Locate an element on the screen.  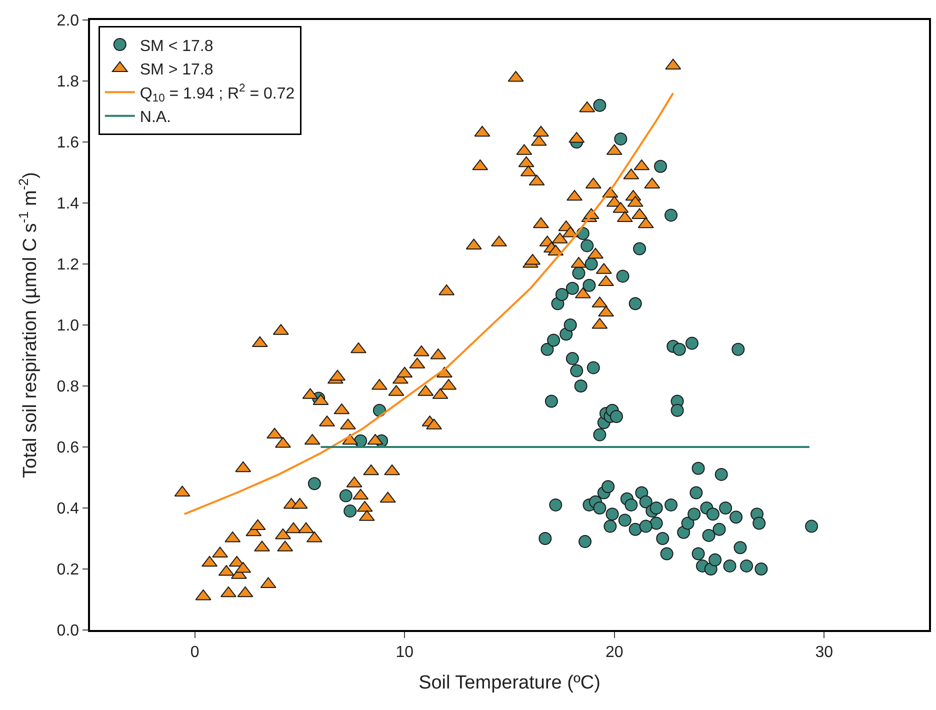
x-tick-label: 20 is located at coordinates (614, 652).